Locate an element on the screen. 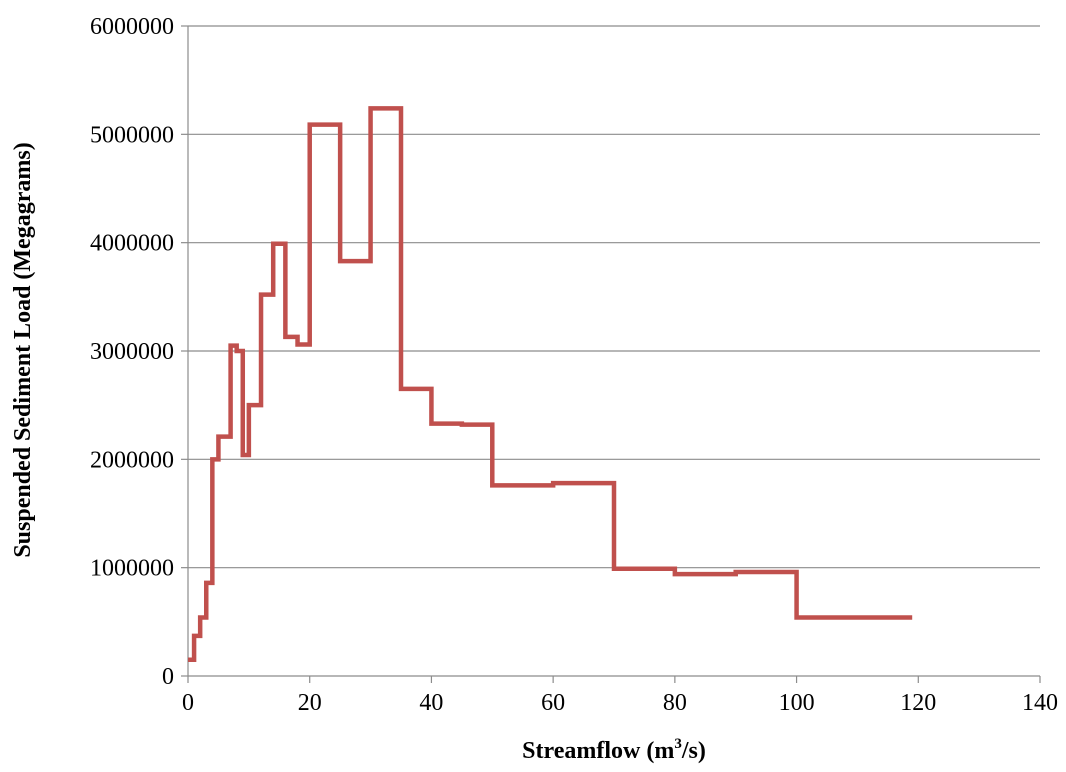 This screenshot has height=772, width=1066. x-tick-label: 40 is located at coordinates (431, 703).